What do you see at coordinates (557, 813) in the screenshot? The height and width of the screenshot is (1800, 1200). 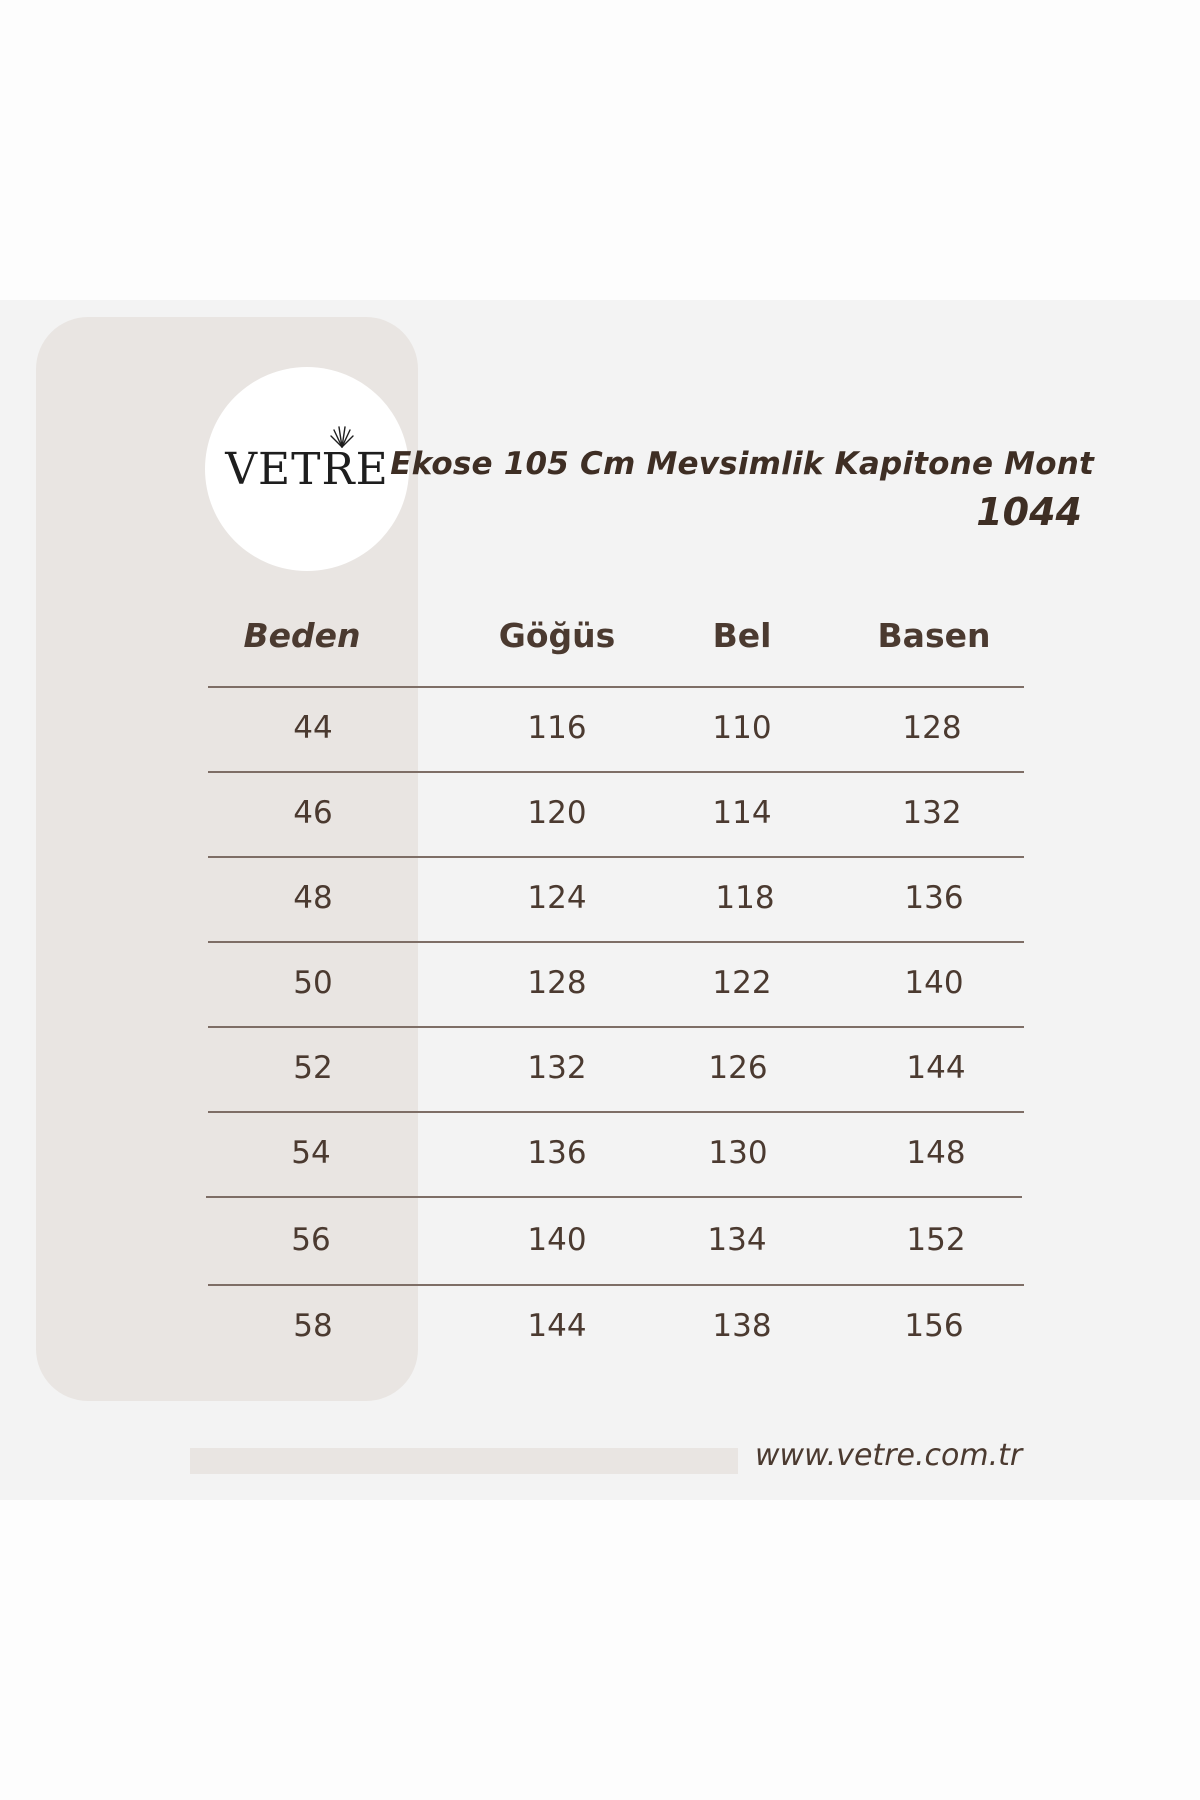 I see `cell-chest: 120` at bounding box center [557, 813].